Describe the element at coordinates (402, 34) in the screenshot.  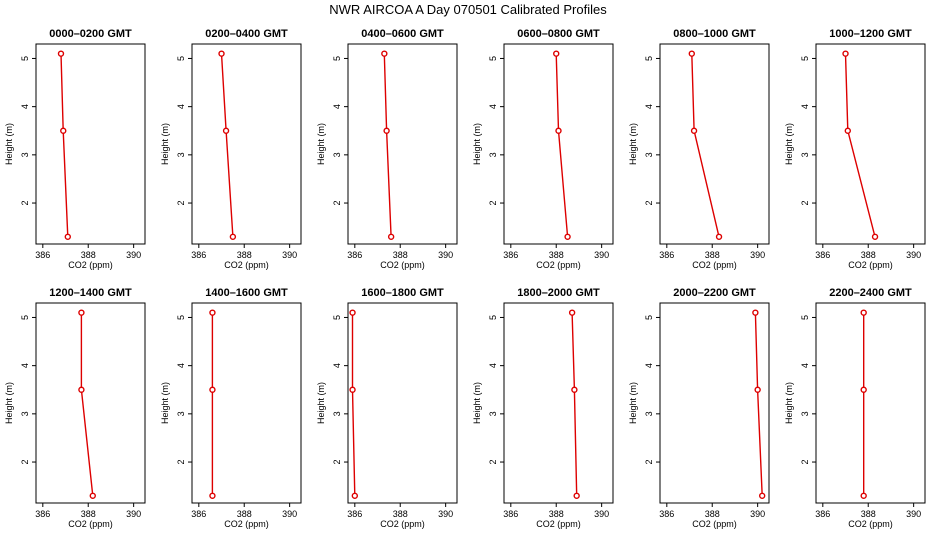
I see `panel-title: 0400–0600 GMT` at that location.